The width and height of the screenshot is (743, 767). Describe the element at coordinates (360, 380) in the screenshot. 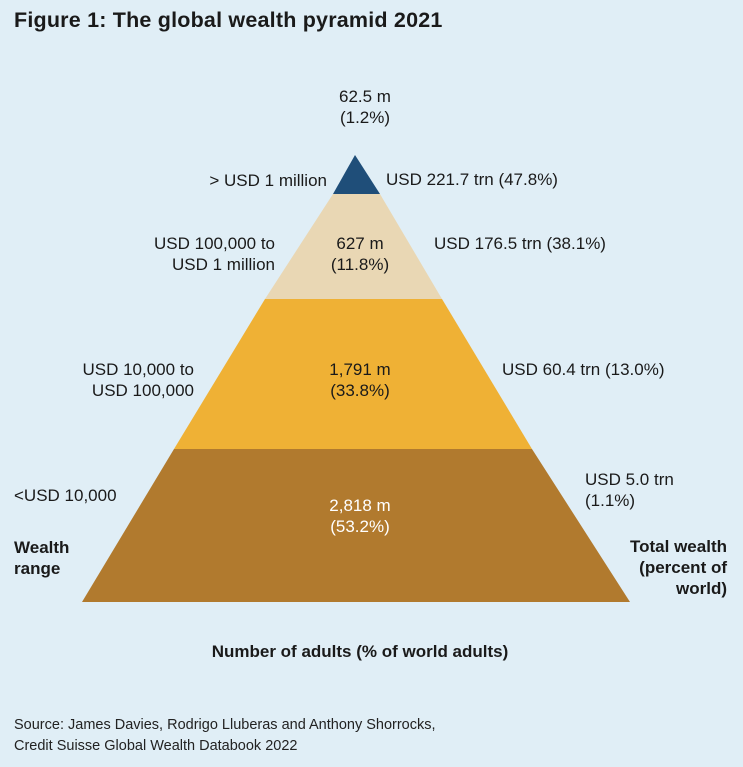

I see `tier-third-adults: 1,791 m (33.8%)` at that location.